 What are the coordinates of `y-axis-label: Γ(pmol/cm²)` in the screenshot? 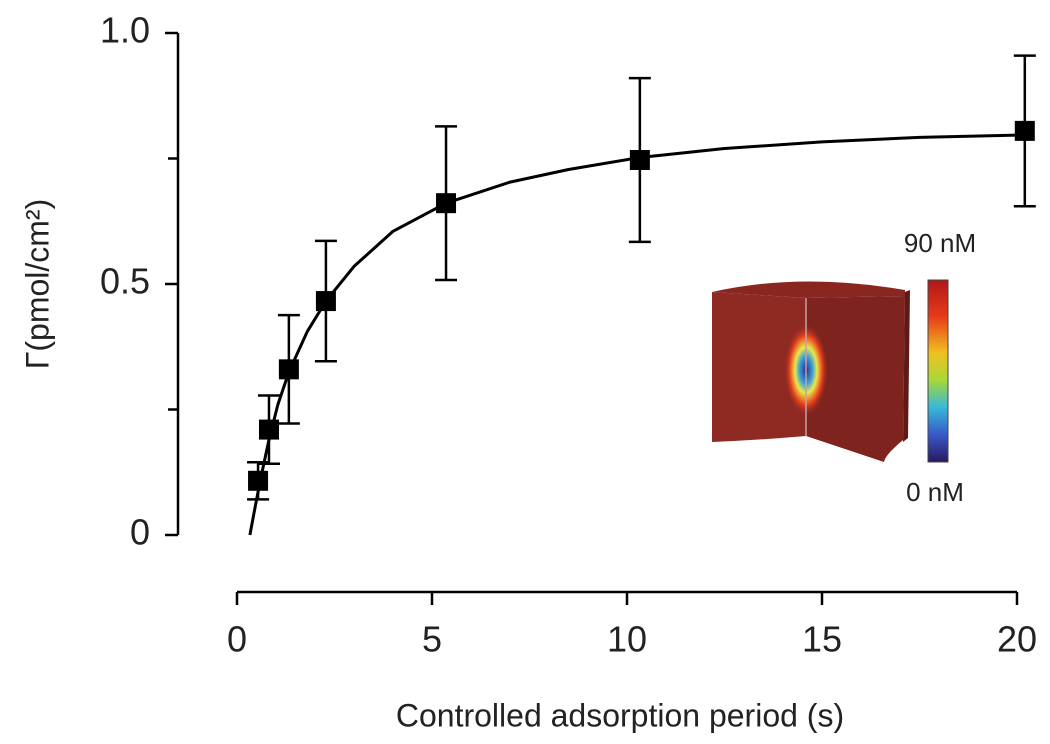 It's located at (37, 284).